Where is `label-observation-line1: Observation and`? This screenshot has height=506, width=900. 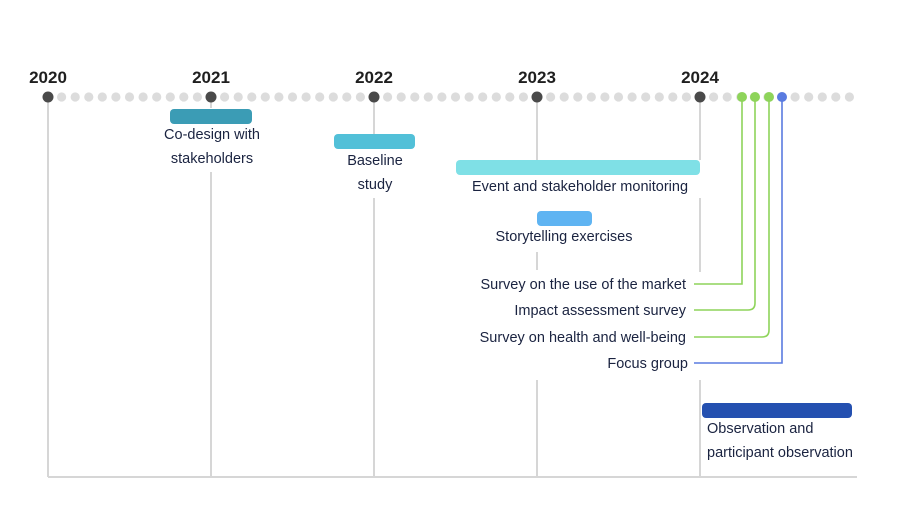 label-observation-line1: Observation and is located at coordinates (760, 429).